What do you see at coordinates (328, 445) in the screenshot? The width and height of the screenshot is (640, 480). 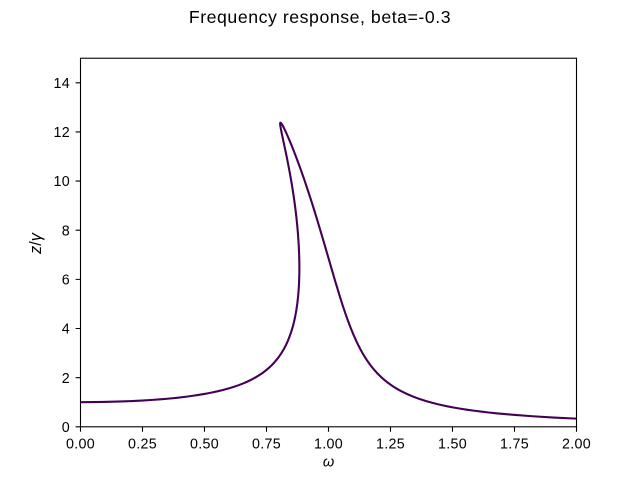 I see `svg-text: 1.00` at bounding box center [328, 445].